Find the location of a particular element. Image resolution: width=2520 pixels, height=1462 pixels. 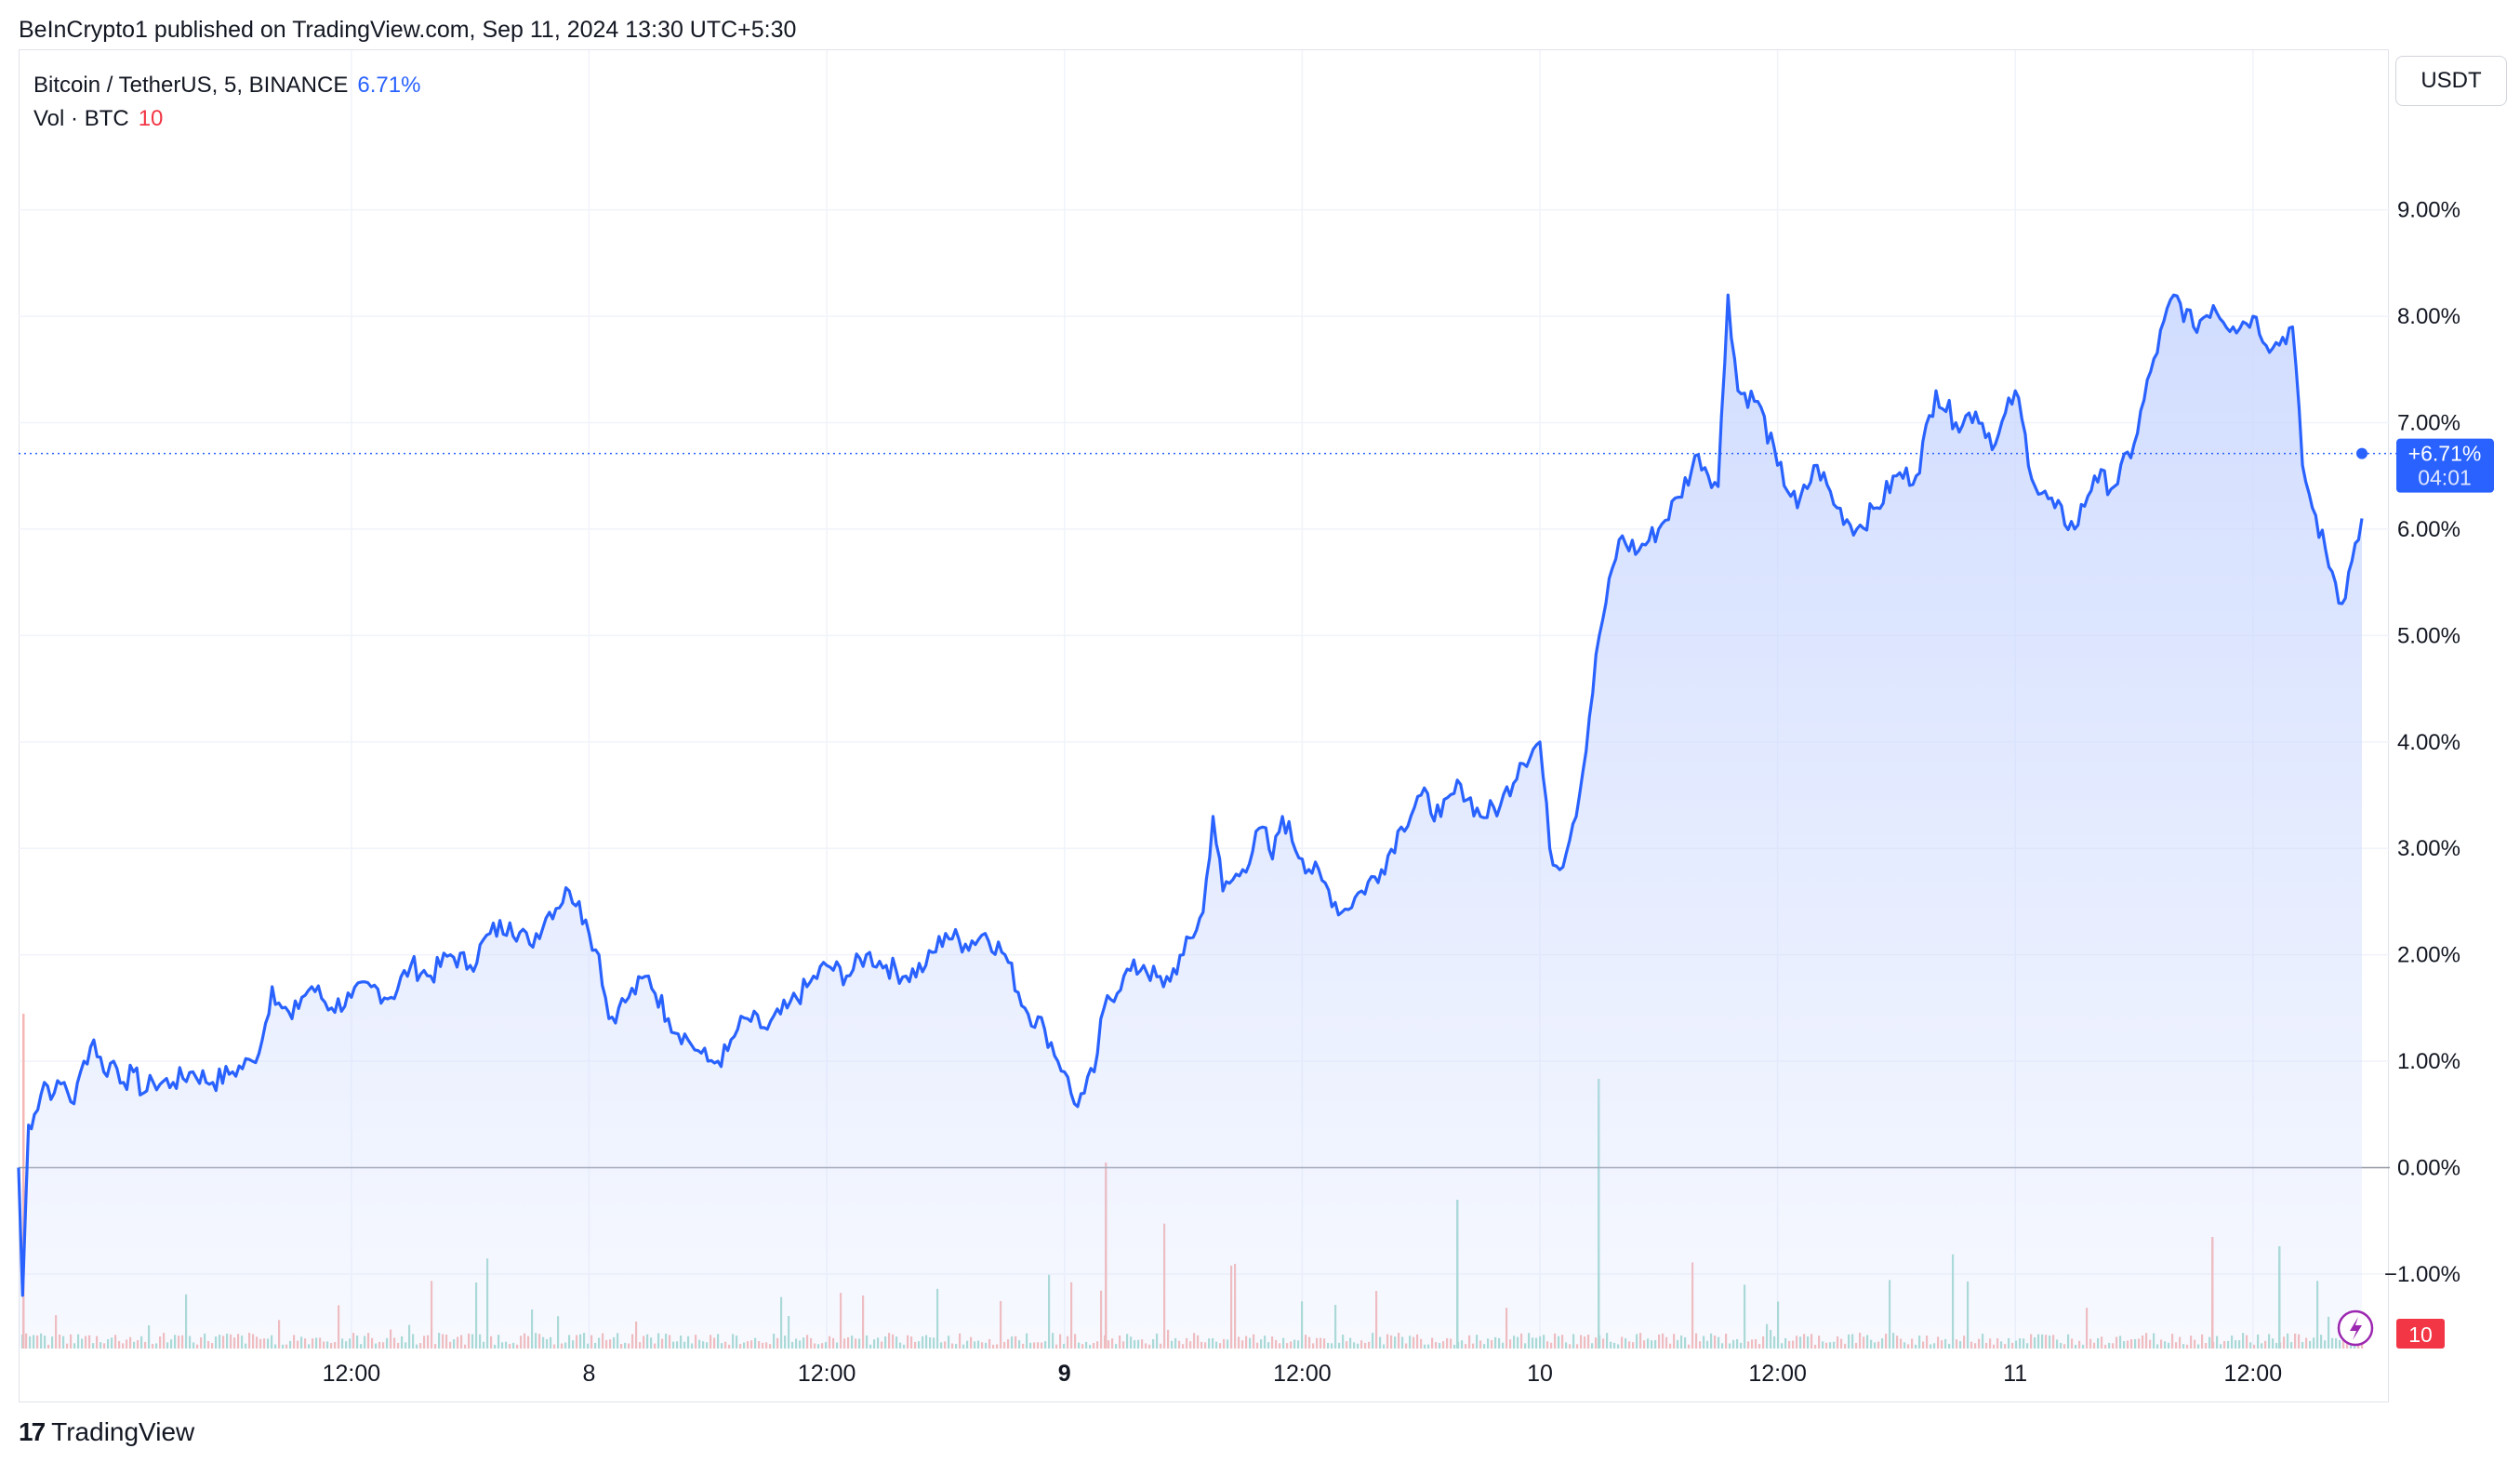

y-tick-label: 0.00% is located at coordinates (2428, 1167).